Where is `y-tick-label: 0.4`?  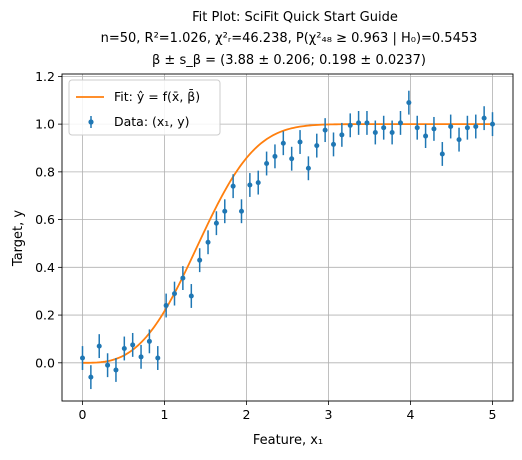
y-tick-label: 0.4 is located at coordinates (45, 267).